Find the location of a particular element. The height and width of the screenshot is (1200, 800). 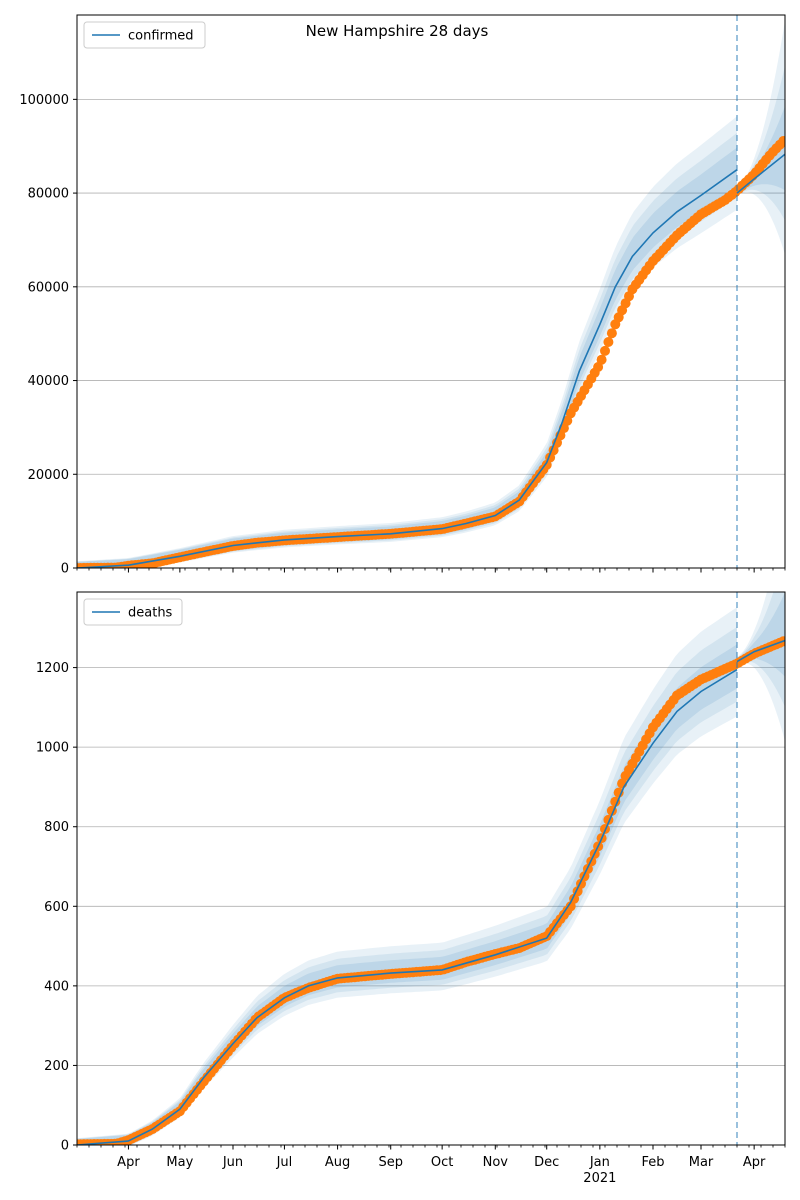

x-tick-label: Jun is located at coordinates (232, 1162).